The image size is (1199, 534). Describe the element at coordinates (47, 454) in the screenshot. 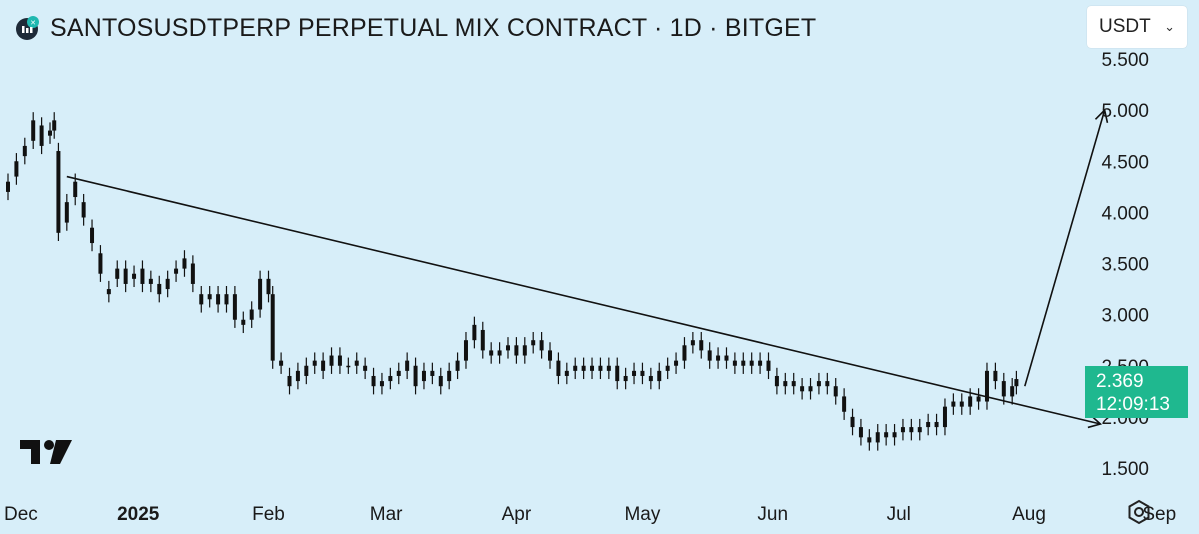

I see `tradingview-logo-icon` at that location.